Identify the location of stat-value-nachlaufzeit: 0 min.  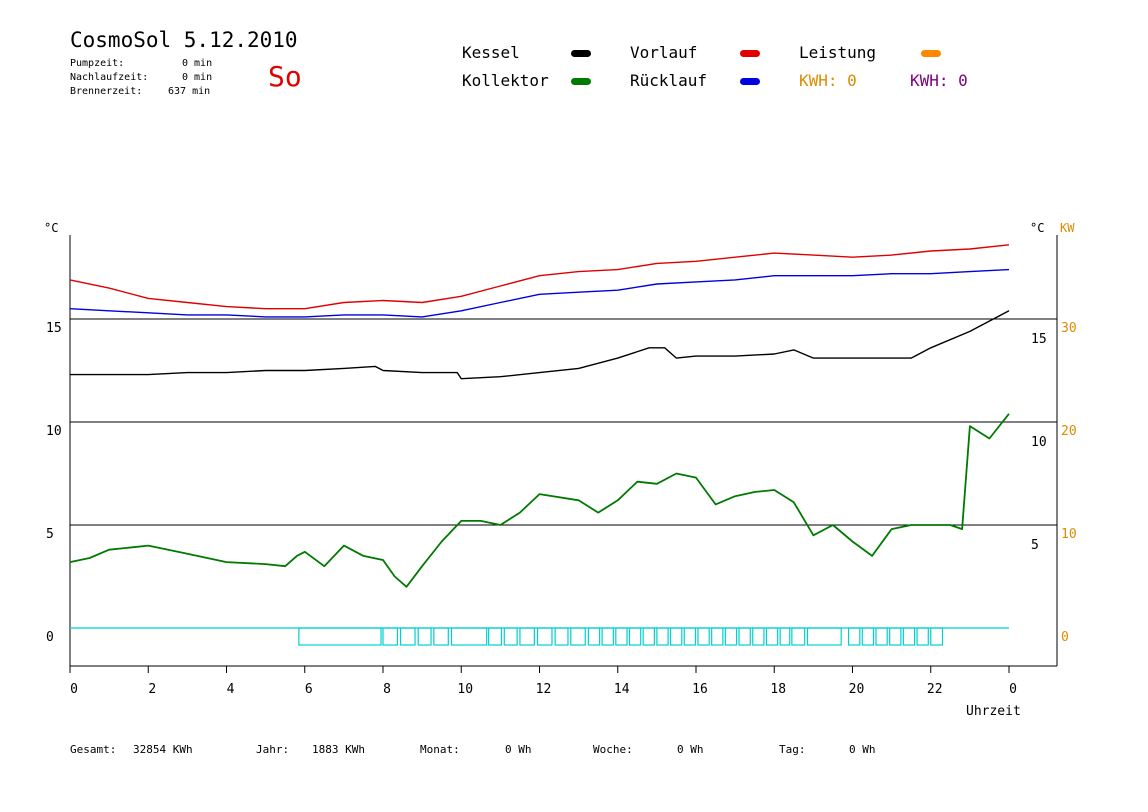
(197, 77).